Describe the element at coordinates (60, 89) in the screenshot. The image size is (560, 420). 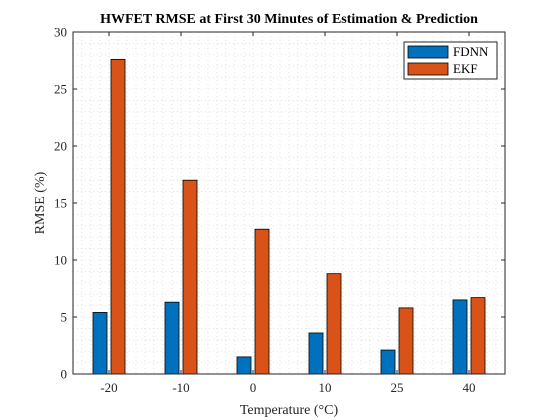
I see `y-tick-label: 25` at that location.